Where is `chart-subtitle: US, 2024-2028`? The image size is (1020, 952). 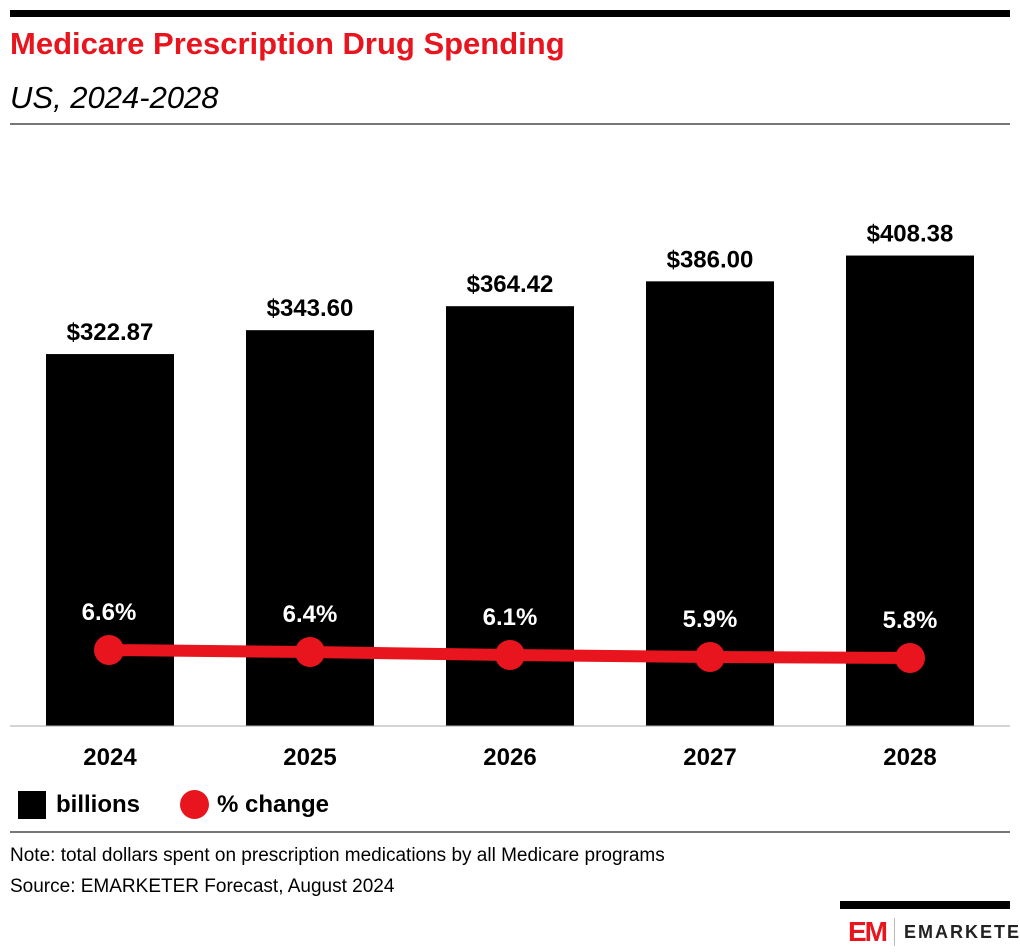 chart-subtitle: US, 2024-2028 is located at coordinates (114, 97).